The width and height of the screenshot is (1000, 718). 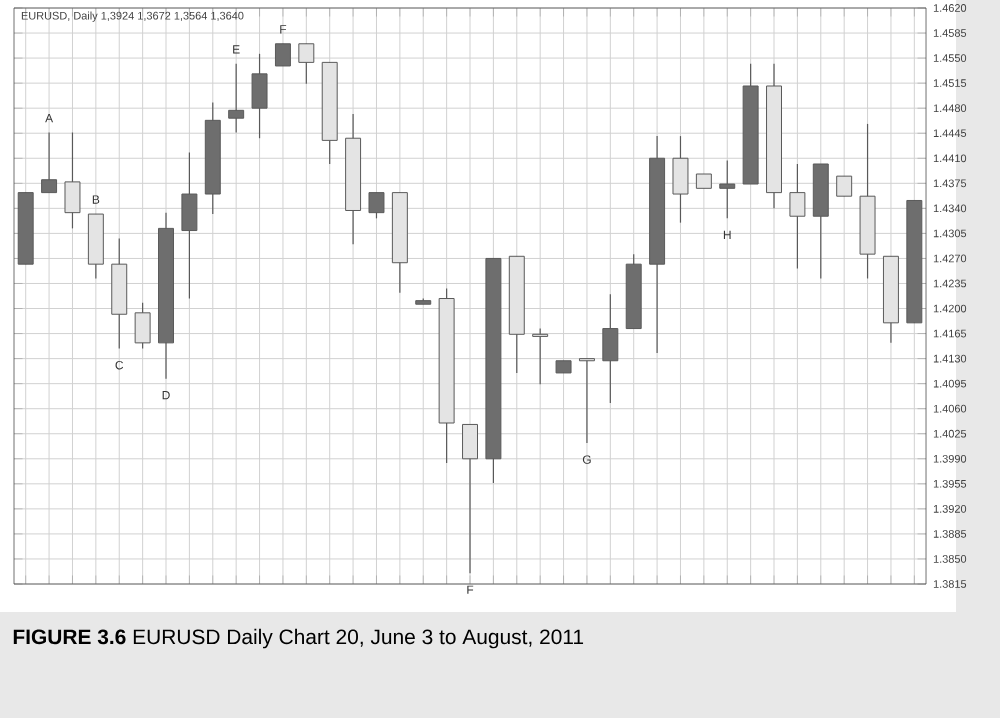 I want to click on text: FIGURE 3.6 EURUSD Daily Chart 20, June 3 to August, 2011, so click(x=298, y=638).